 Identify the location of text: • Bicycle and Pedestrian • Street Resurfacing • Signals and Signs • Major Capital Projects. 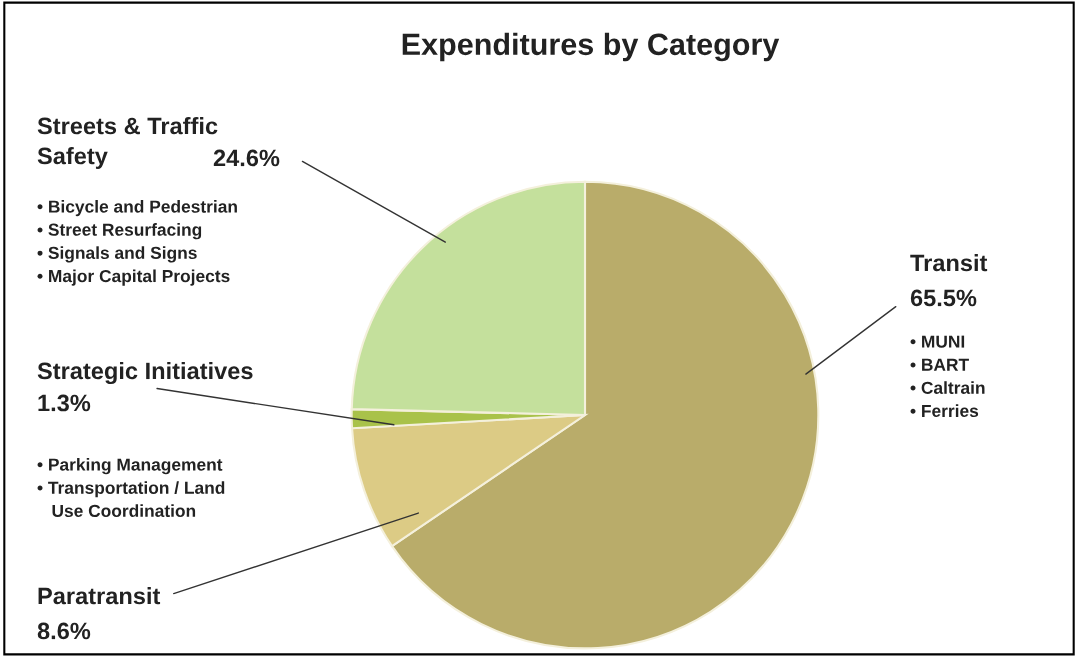
(137, 243).